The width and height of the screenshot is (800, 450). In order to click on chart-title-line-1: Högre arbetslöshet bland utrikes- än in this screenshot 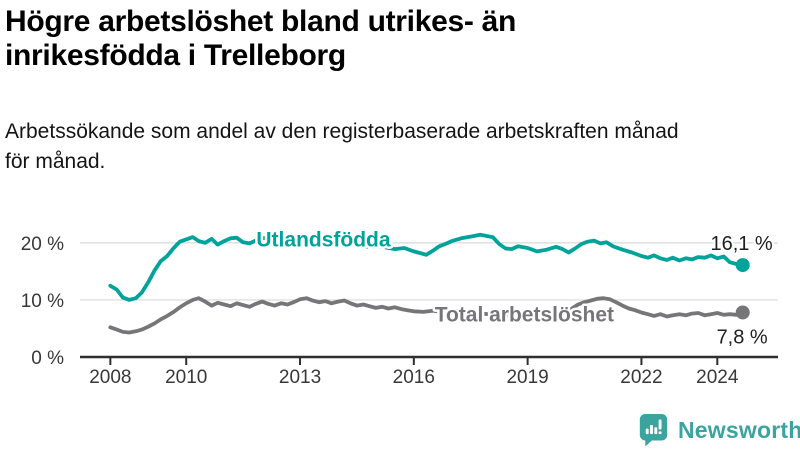, I will do `click(260, 21)`.